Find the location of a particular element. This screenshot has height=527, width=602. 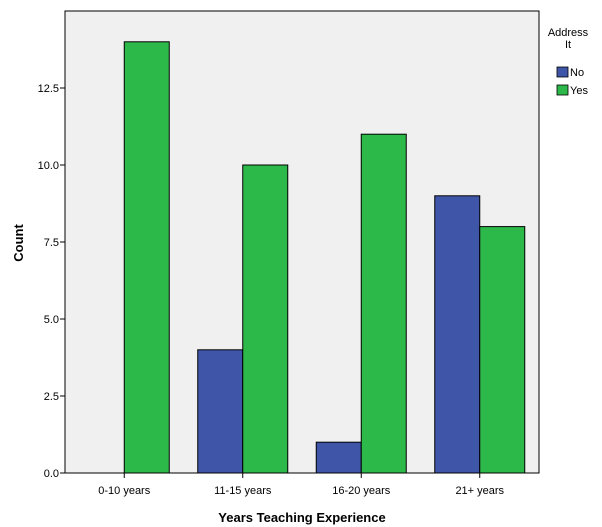

y-axis-title: Count is located at coordinates (18, 243).